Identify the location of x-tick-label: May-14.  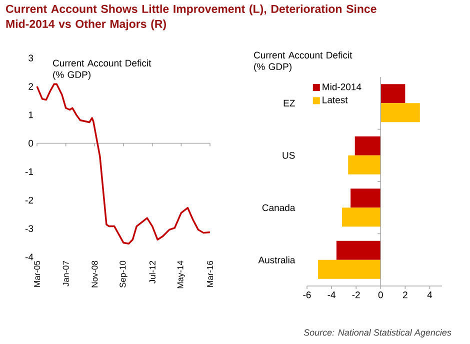
(181, 274).